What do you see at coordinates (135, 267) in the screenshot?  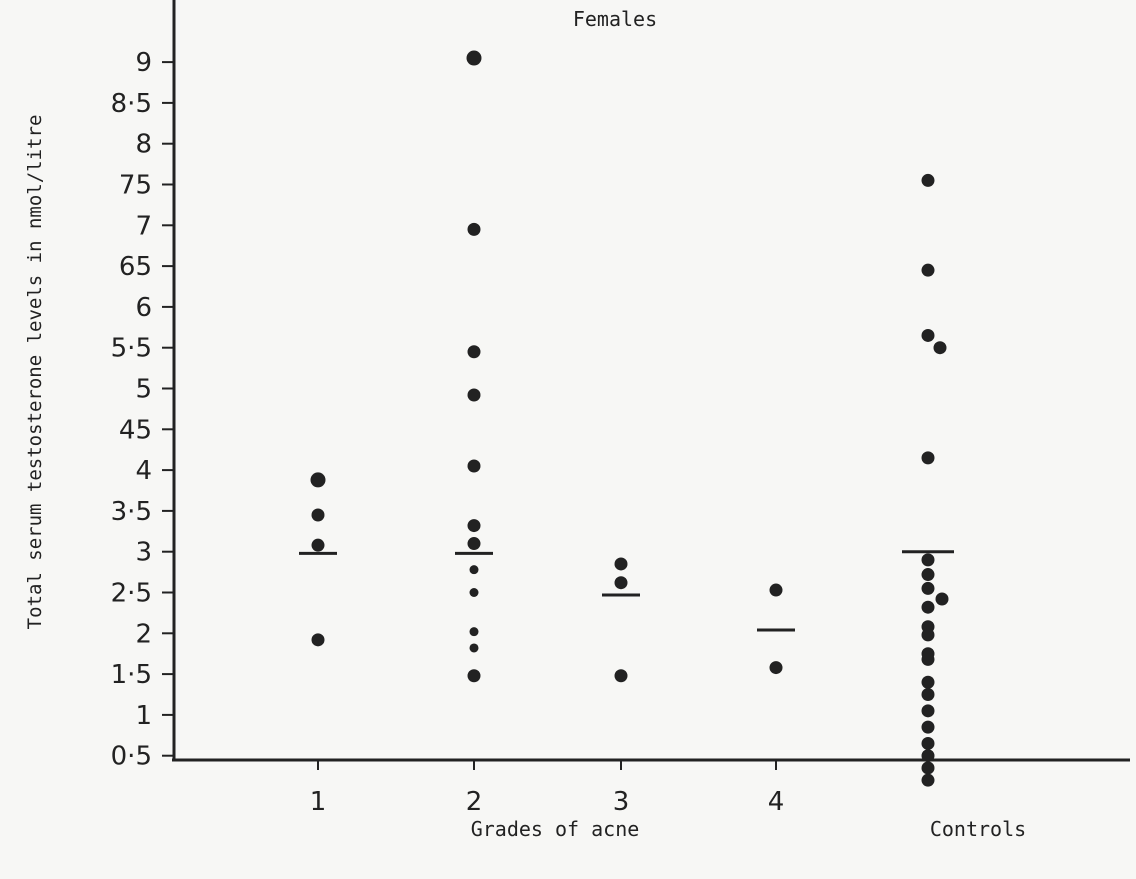 I see `y-tick-label: 65` at bounding box center [135, 267].